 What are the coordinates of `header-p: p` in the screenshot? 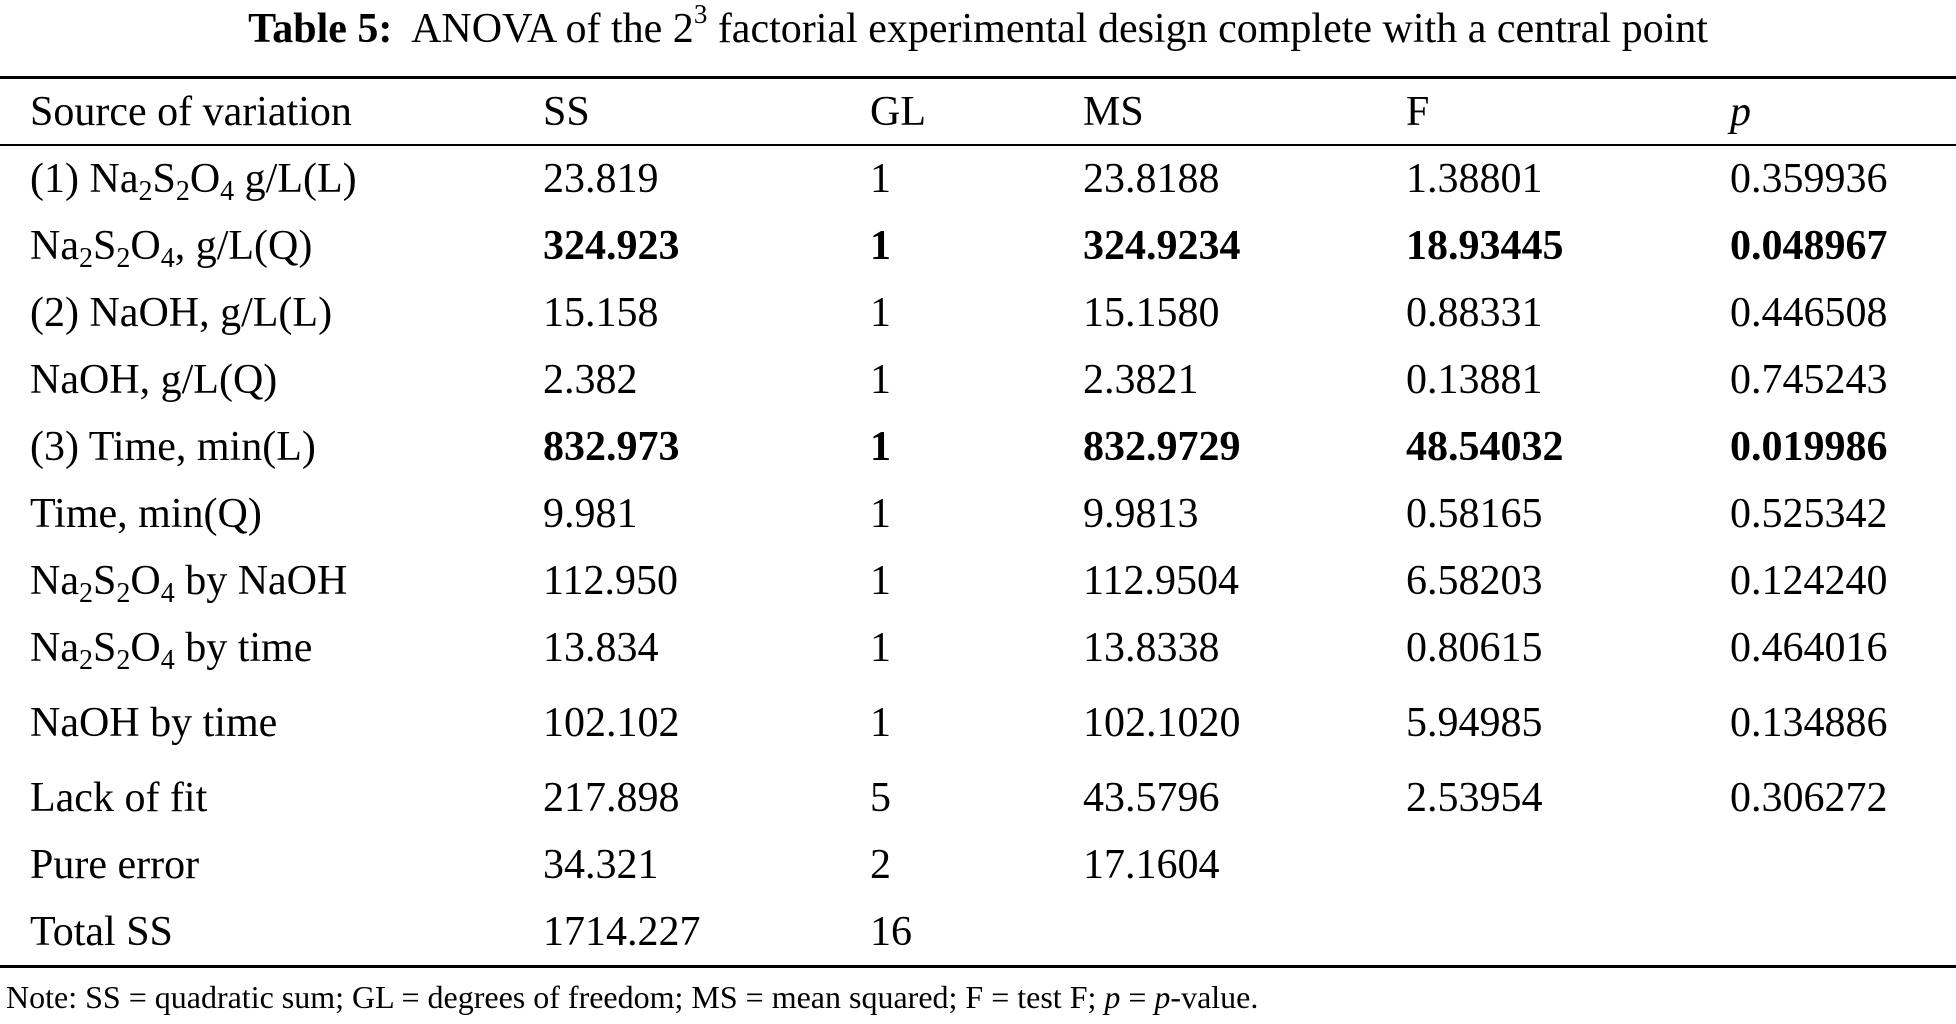 It's located at (1740, 112).